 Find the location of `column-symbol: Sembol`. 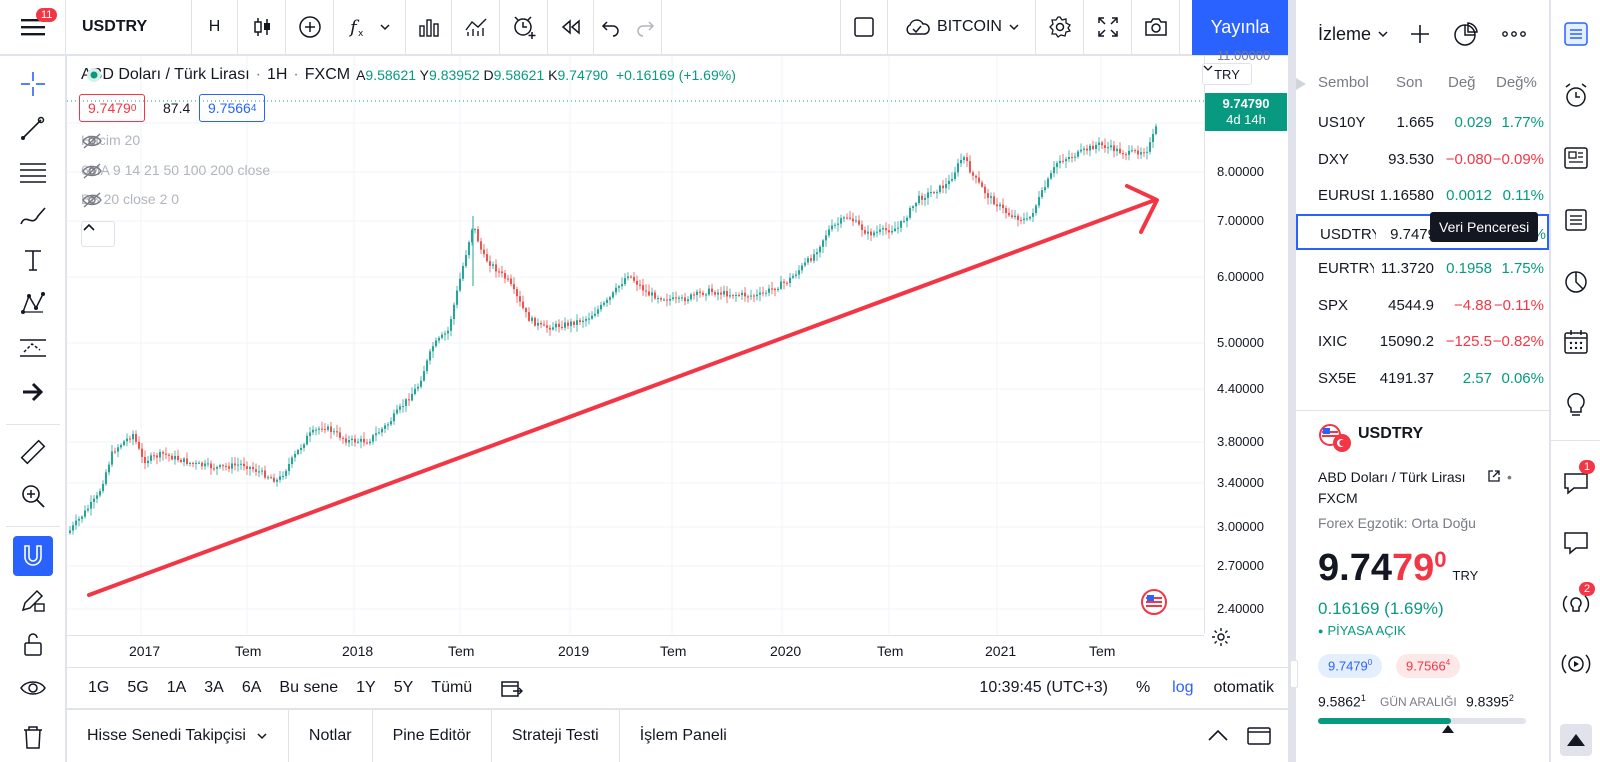

column-symbol: Sembol is located at coordinates (1343, 82).